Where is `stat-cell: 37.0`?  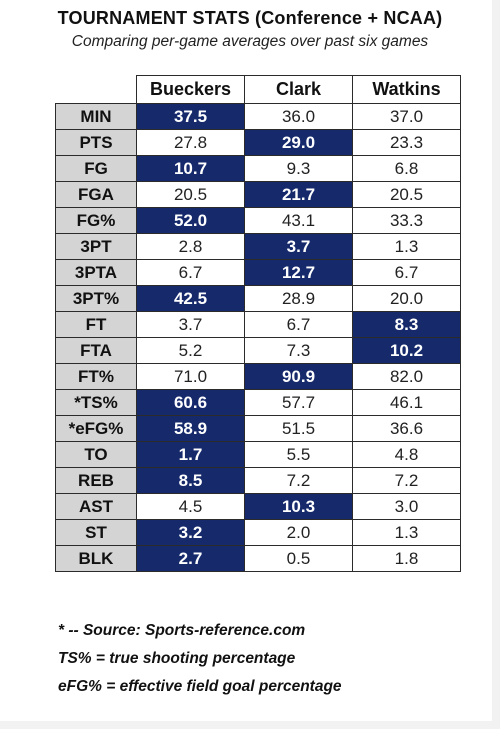
stat-cell: 37.0 is located at coordinates (406, 116).